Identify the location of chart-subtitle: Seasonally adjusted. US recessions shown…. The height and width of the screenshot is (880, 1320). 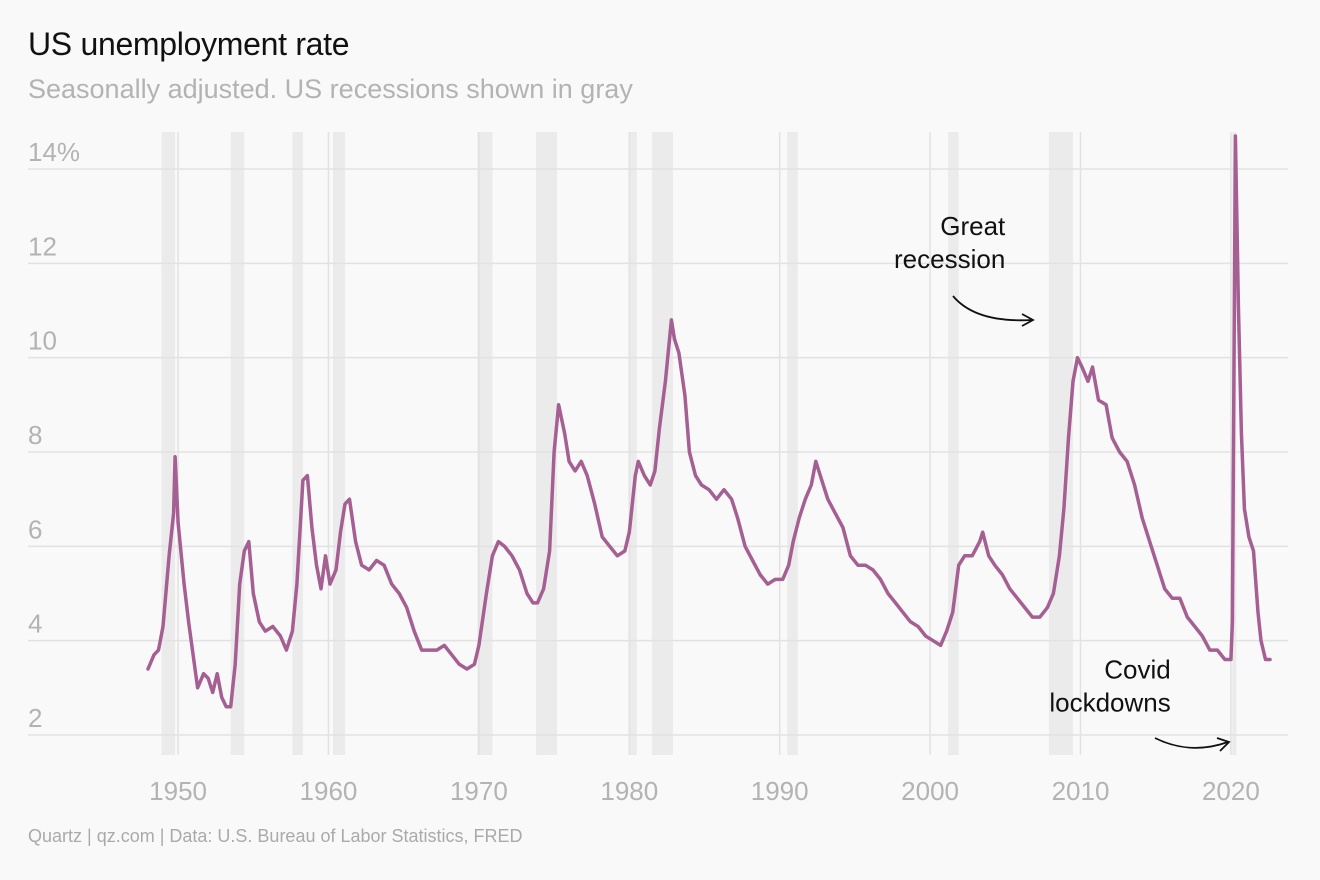
(330, 89).